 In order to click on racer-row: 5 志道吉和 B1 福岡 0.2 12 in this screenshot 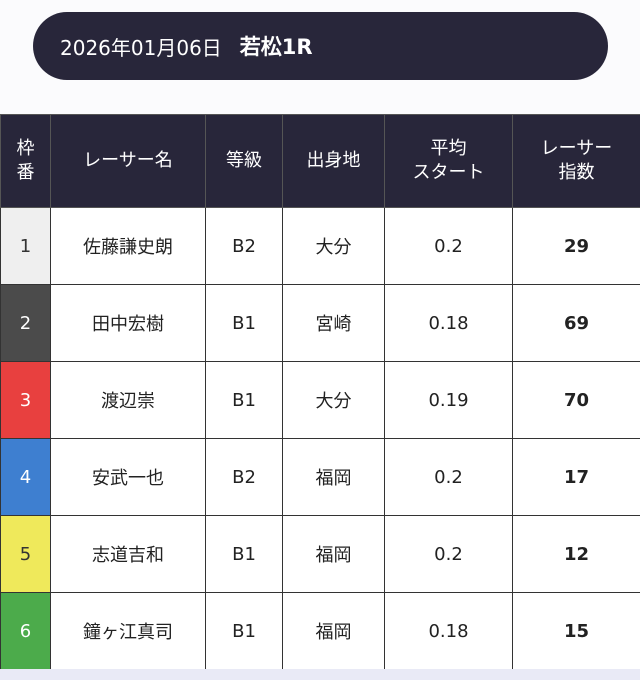, I will do `click(320, 554)`.